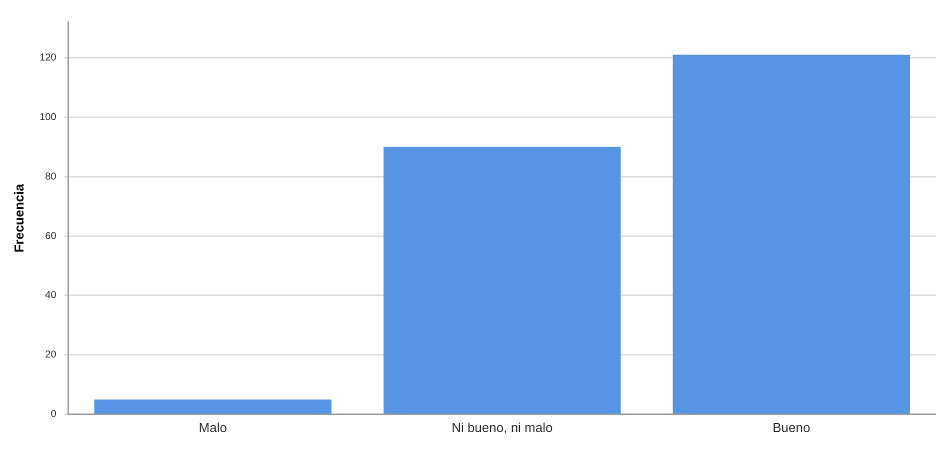 This screenshot has width=944, height=450. I want to click on y-tick-label: 60, so click(51, 236).